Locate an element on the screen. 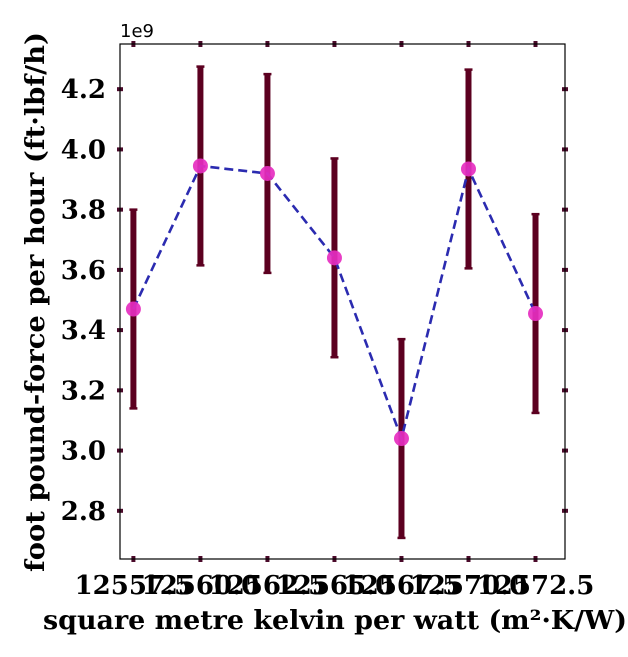 This screenshot has width=628, height=657. y-tick-label: 3.4 is located at coordinates (83, 331).